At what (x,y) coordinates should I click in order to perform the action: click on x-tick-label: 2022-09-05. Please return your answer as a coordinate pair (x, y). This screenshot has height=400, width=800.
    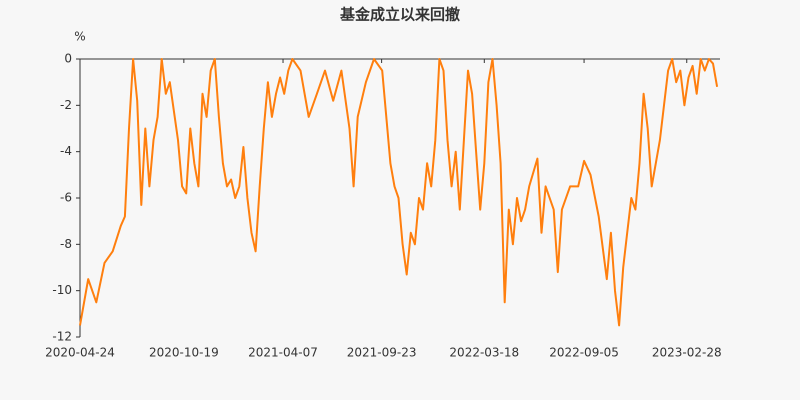
    Looking at the image, I should click on (584, 353).